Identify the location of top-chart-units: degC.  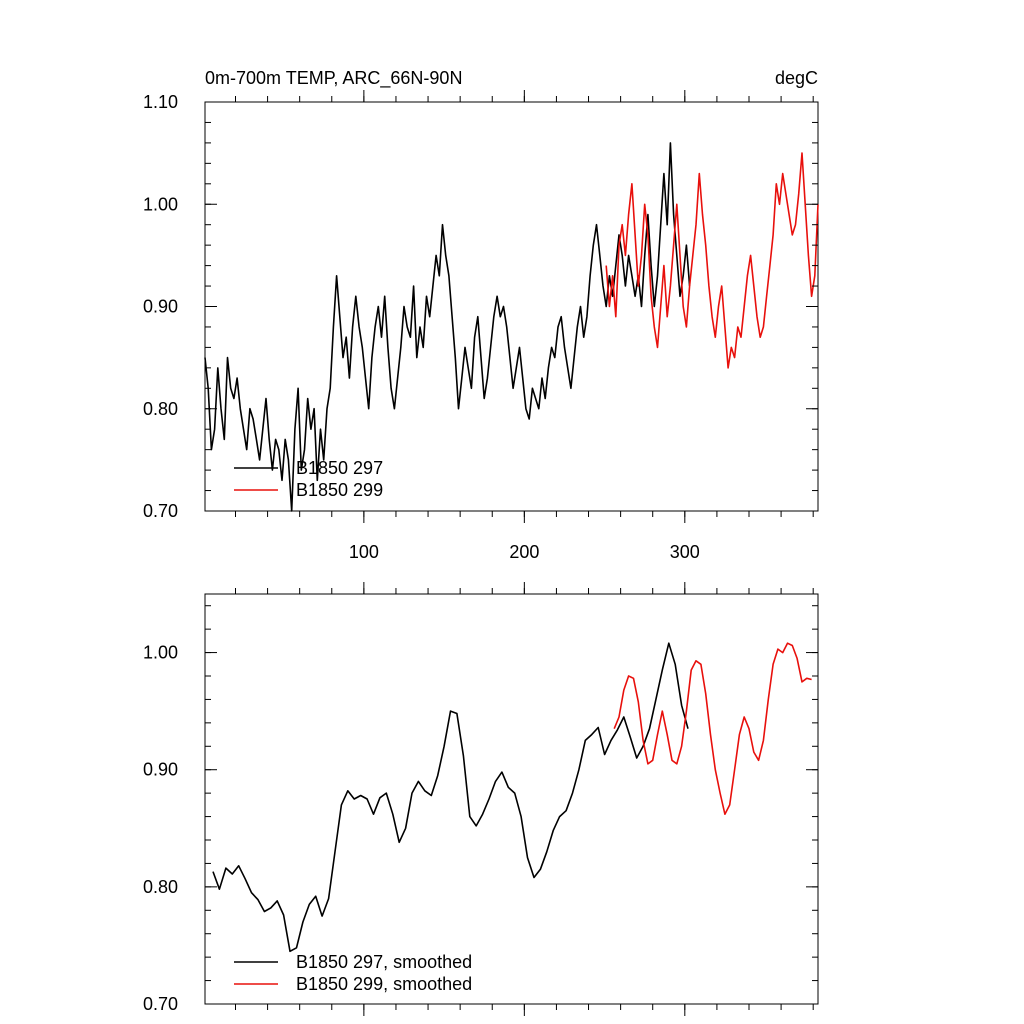
(796, 78).